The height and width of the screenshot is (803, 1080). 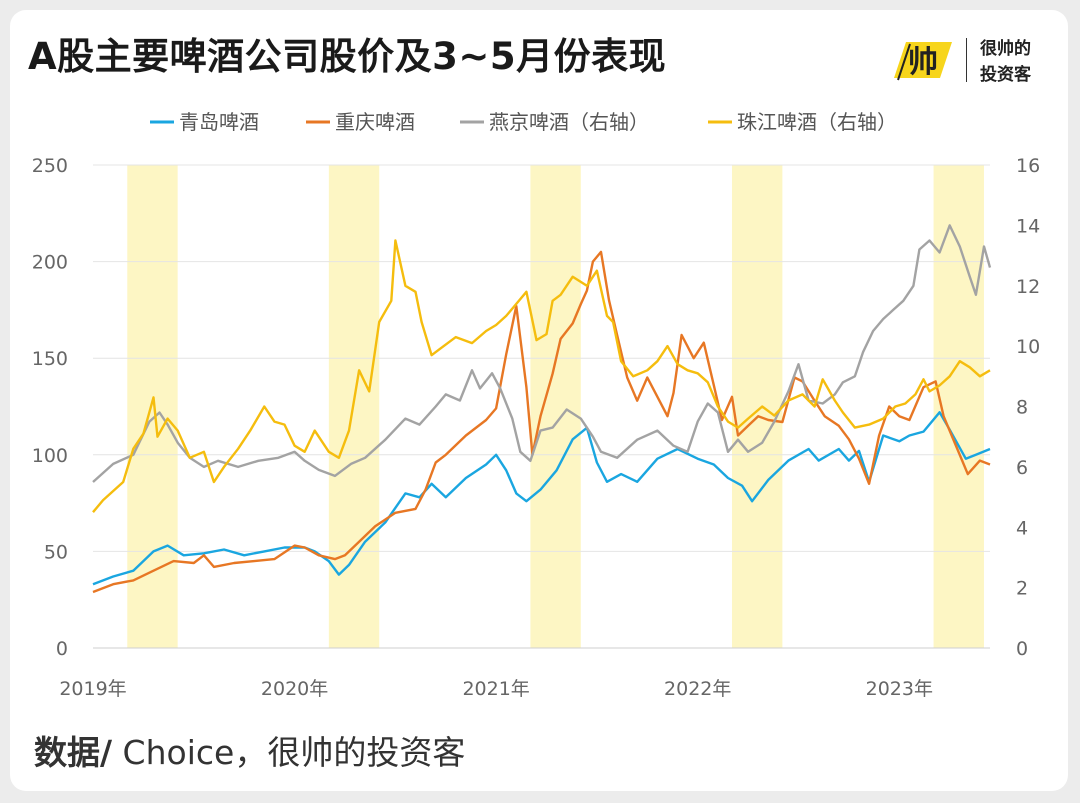 I want to click on logo-text-line2: 投资客, so click(x=1005, y=75).